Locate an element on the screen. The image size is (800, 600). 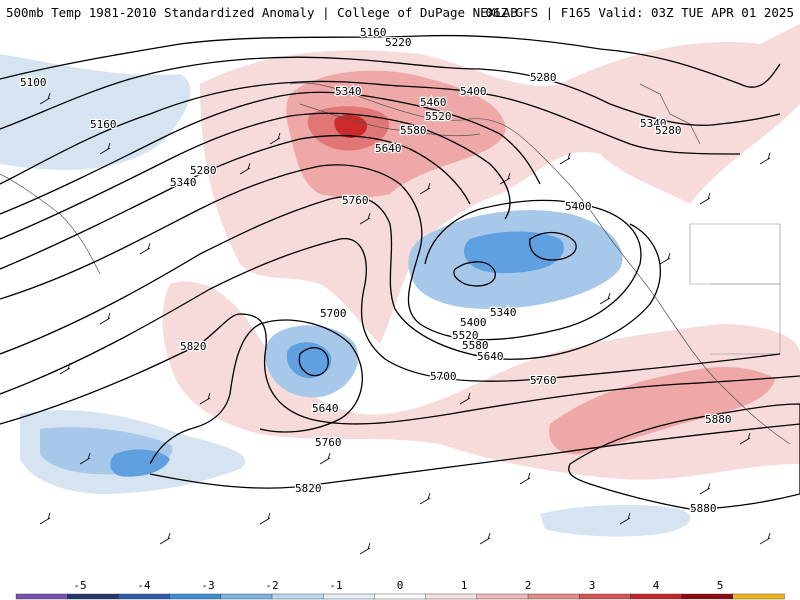
anomaly-colorbar: -5 -4 -3 -2 -1 0 1 2 3 4 5 is located at coordinates (400, 589).